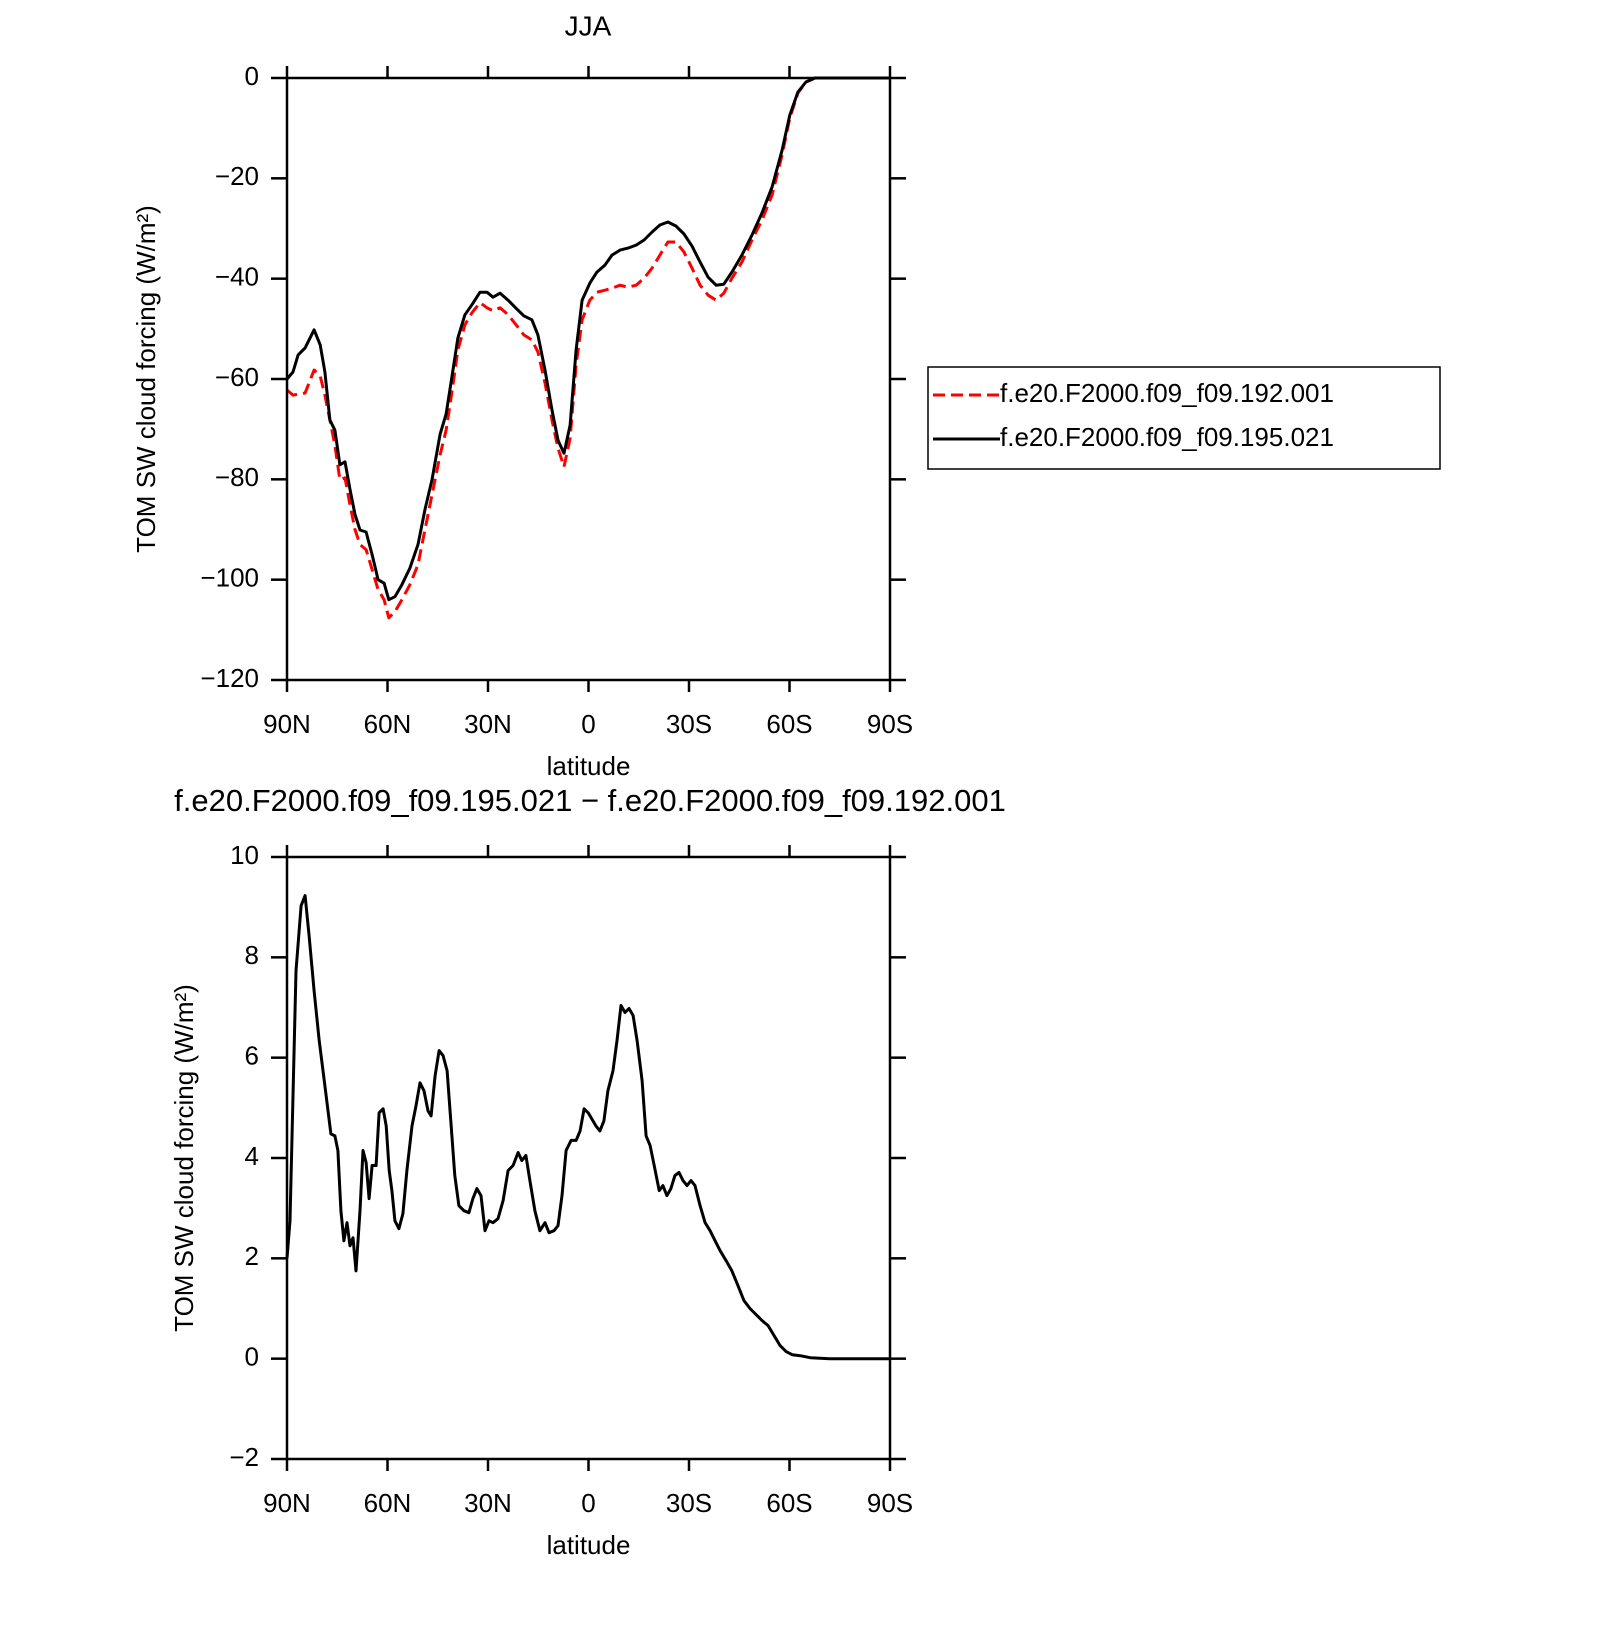  I want to click on y-tick-label: 10, so click(244, 855).